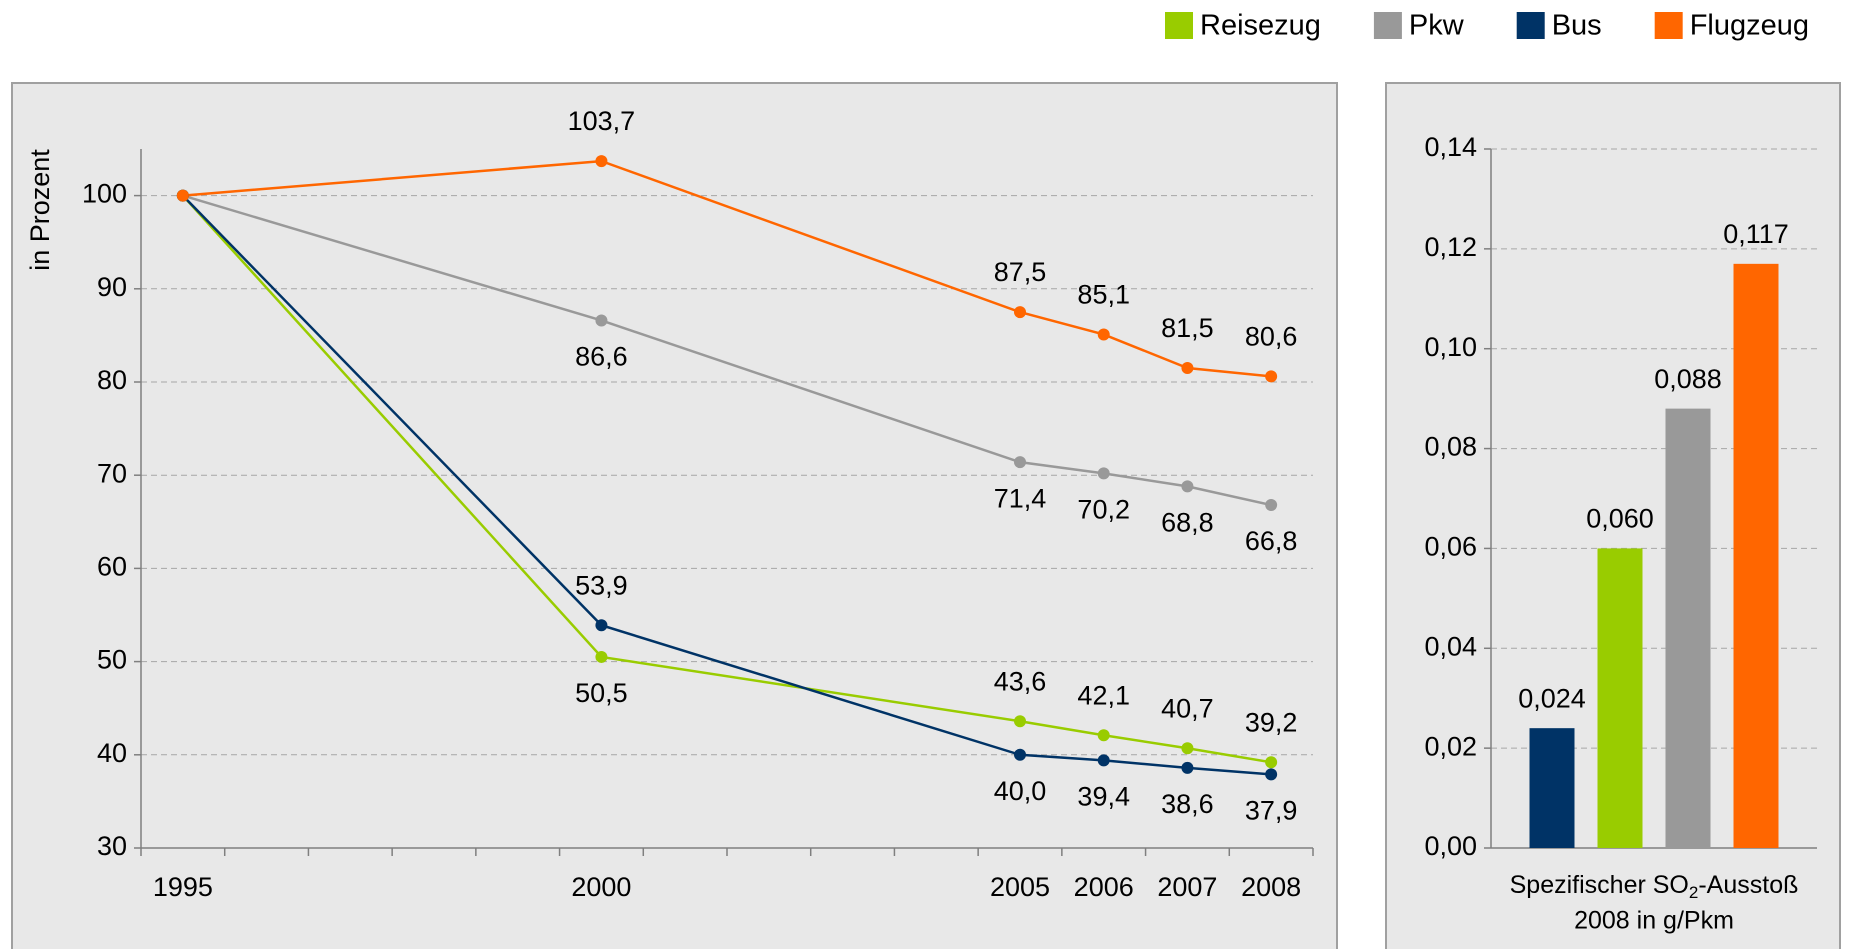 This screenshot has width=1852, height=949. What do you see at coordinates (1620, 519) in the screenshot?
I see `data-label: 0,060` at bounding box center [1620, 519].